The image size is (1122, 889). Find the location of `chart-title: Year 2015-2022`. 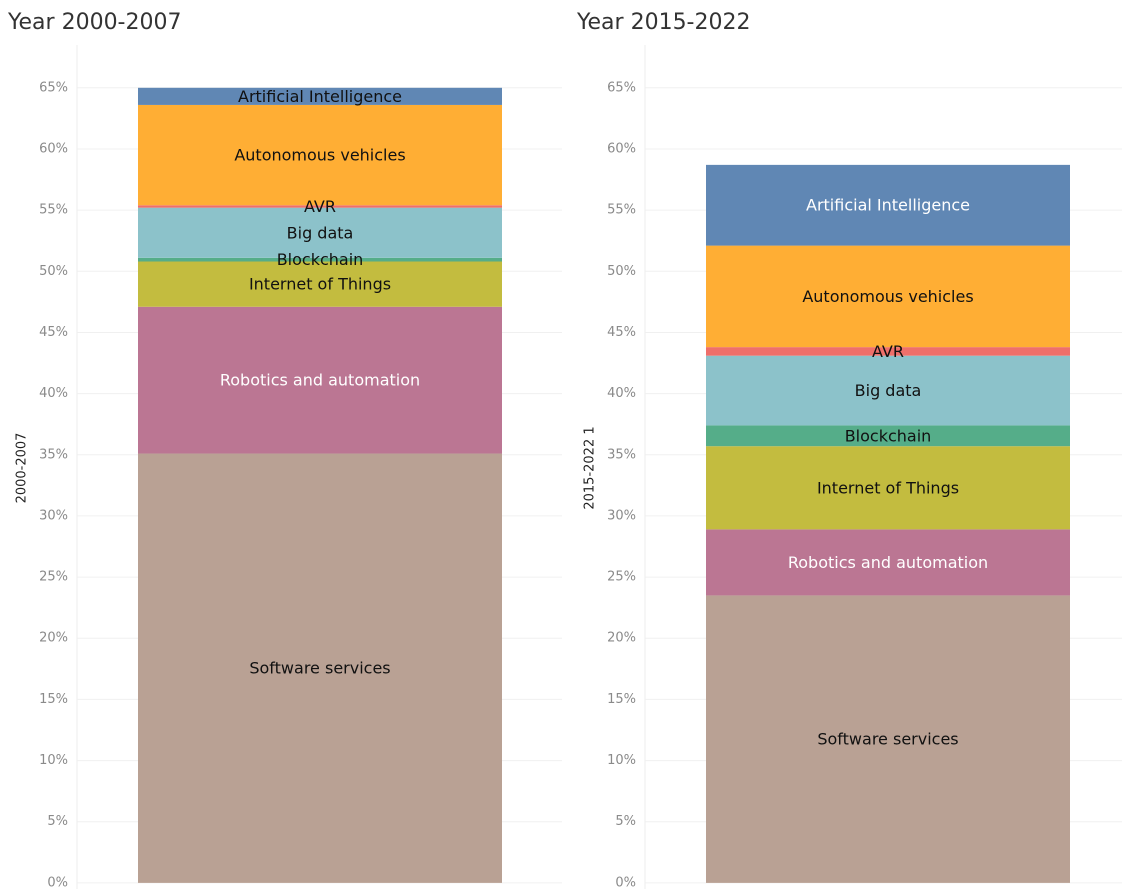

chart-title: Year 2015-2022 is located at coordinates (663, 22).